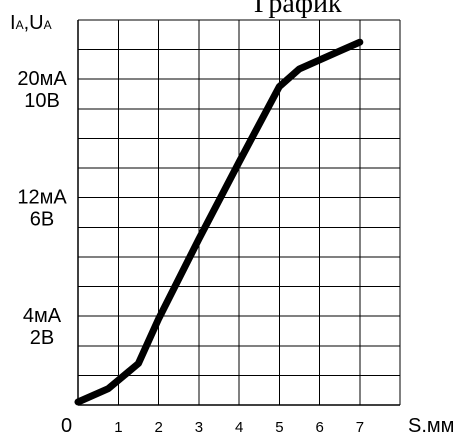 Image resolution: width=467 pixels, height=437 pixels. I want to click on y-axis-label-text: IA,UA, so click(31, 23).